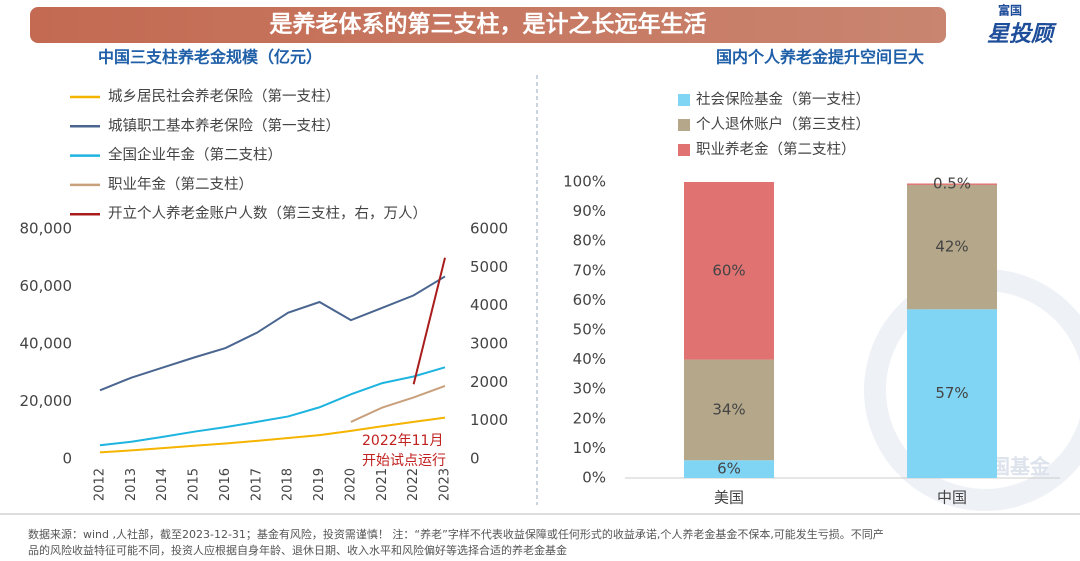  What do you see at coordinates (589, 448) in the screenshot?
I see `y-tick-label: 10%` at bounding box center [589, 448].